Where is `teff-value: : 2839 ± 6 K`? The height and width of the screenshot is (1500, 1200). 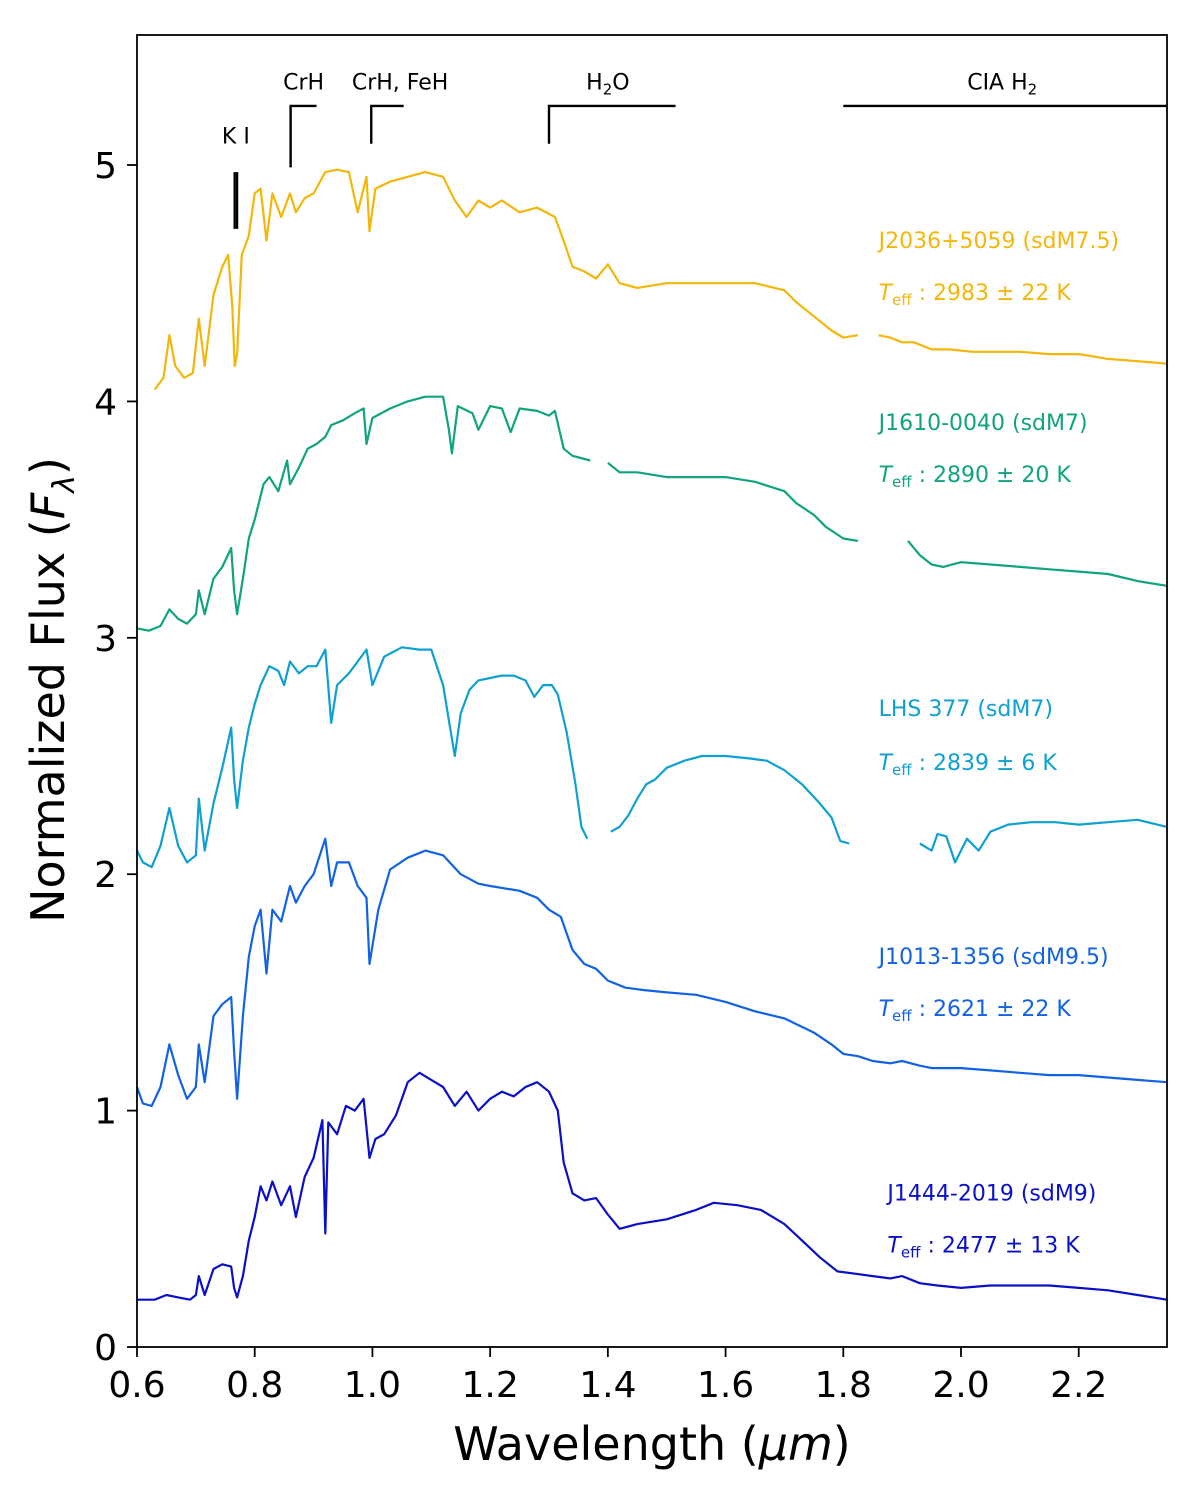
teff-value: : 2839 ± 6 K is located at coordinates (985, 763).